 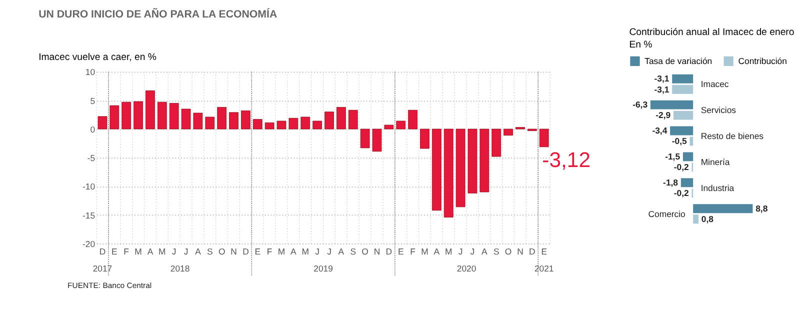 What do you see at coordinates (93, 129) in the screenshot?
I see `y-tick-label: 0` at bounding box center [93, 129].